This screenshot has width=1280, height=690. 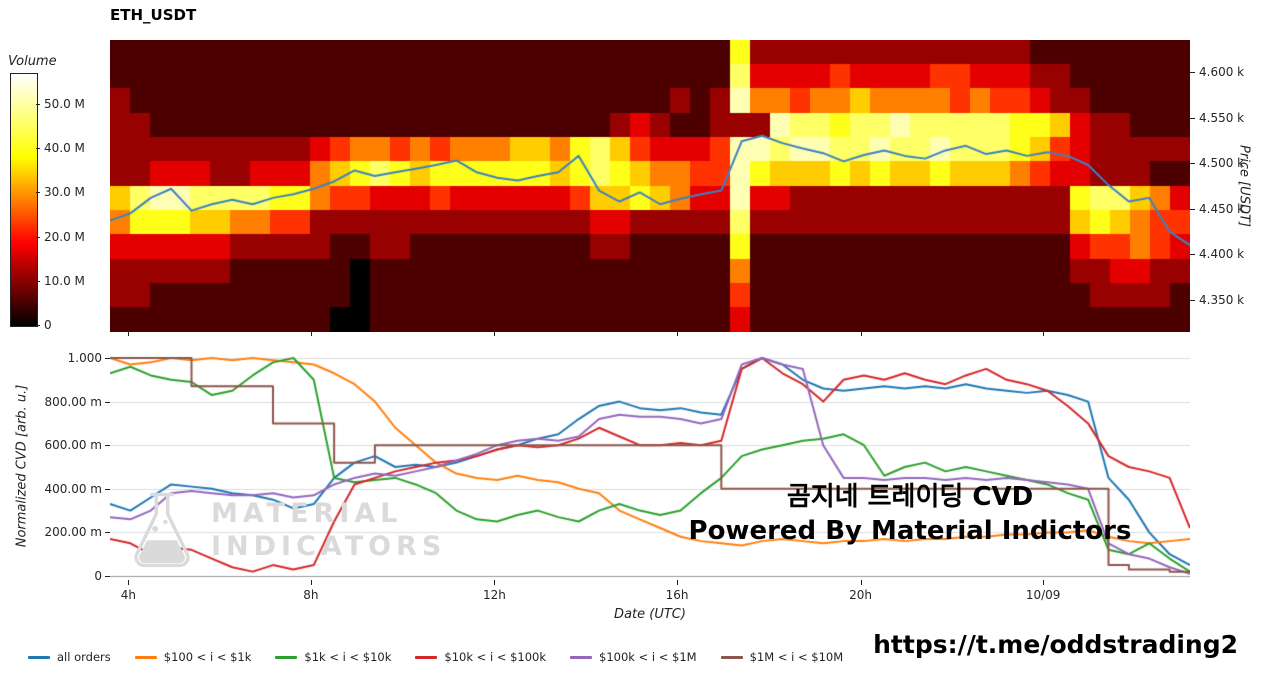 What do you see at coordinates (22, 466) in the screenshot?
I see `cvd-axis-label: Normalized CVD [arb. u.]` at bounding box center [22, 466].